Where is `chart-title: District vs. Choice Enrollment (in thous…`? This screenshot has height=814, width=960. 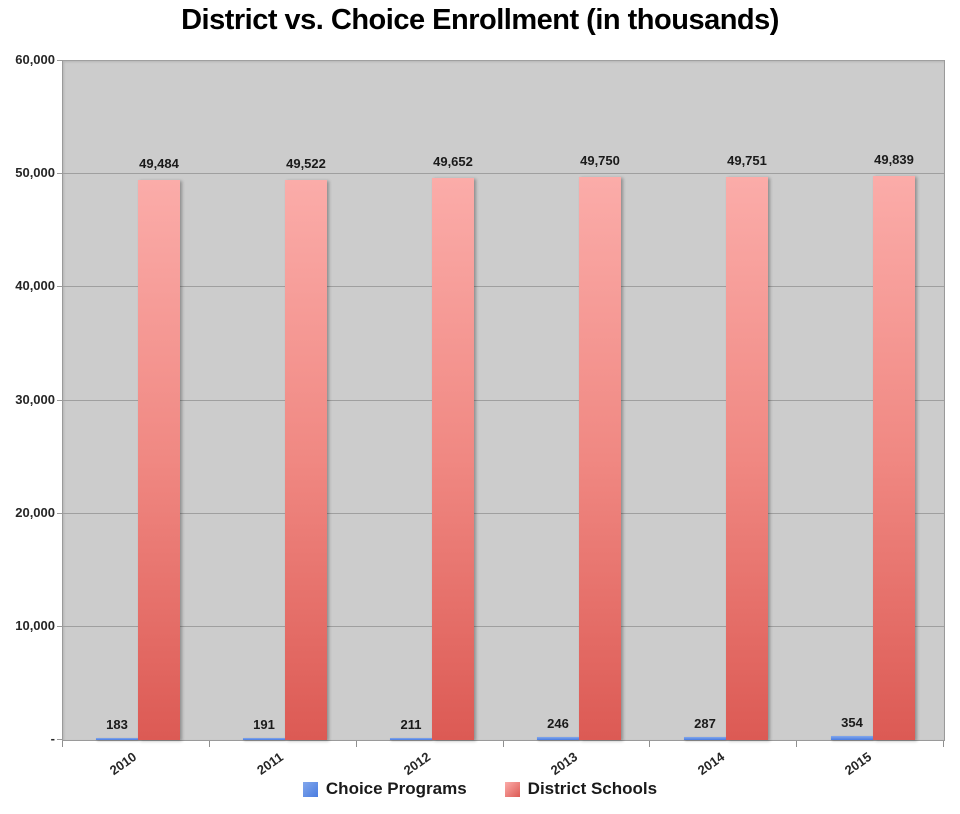
chart-title: District vs. Choice Enrollment (in thous… is located at coordinates (480, 20).